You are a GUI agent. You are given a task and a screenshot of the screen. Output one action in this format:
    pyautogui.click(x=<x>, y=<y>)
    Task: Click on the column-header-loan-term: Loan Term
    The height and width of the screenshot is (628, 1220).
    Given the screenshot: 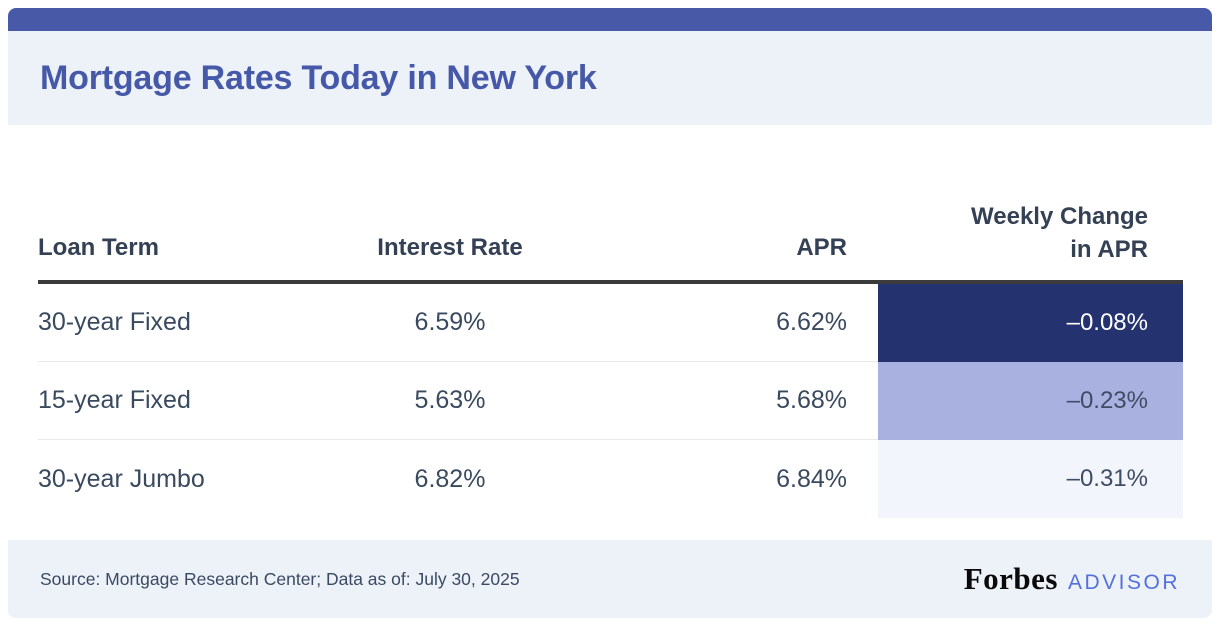 What is the action you would take?
    pyautogui.click(x=98, y=247)
    